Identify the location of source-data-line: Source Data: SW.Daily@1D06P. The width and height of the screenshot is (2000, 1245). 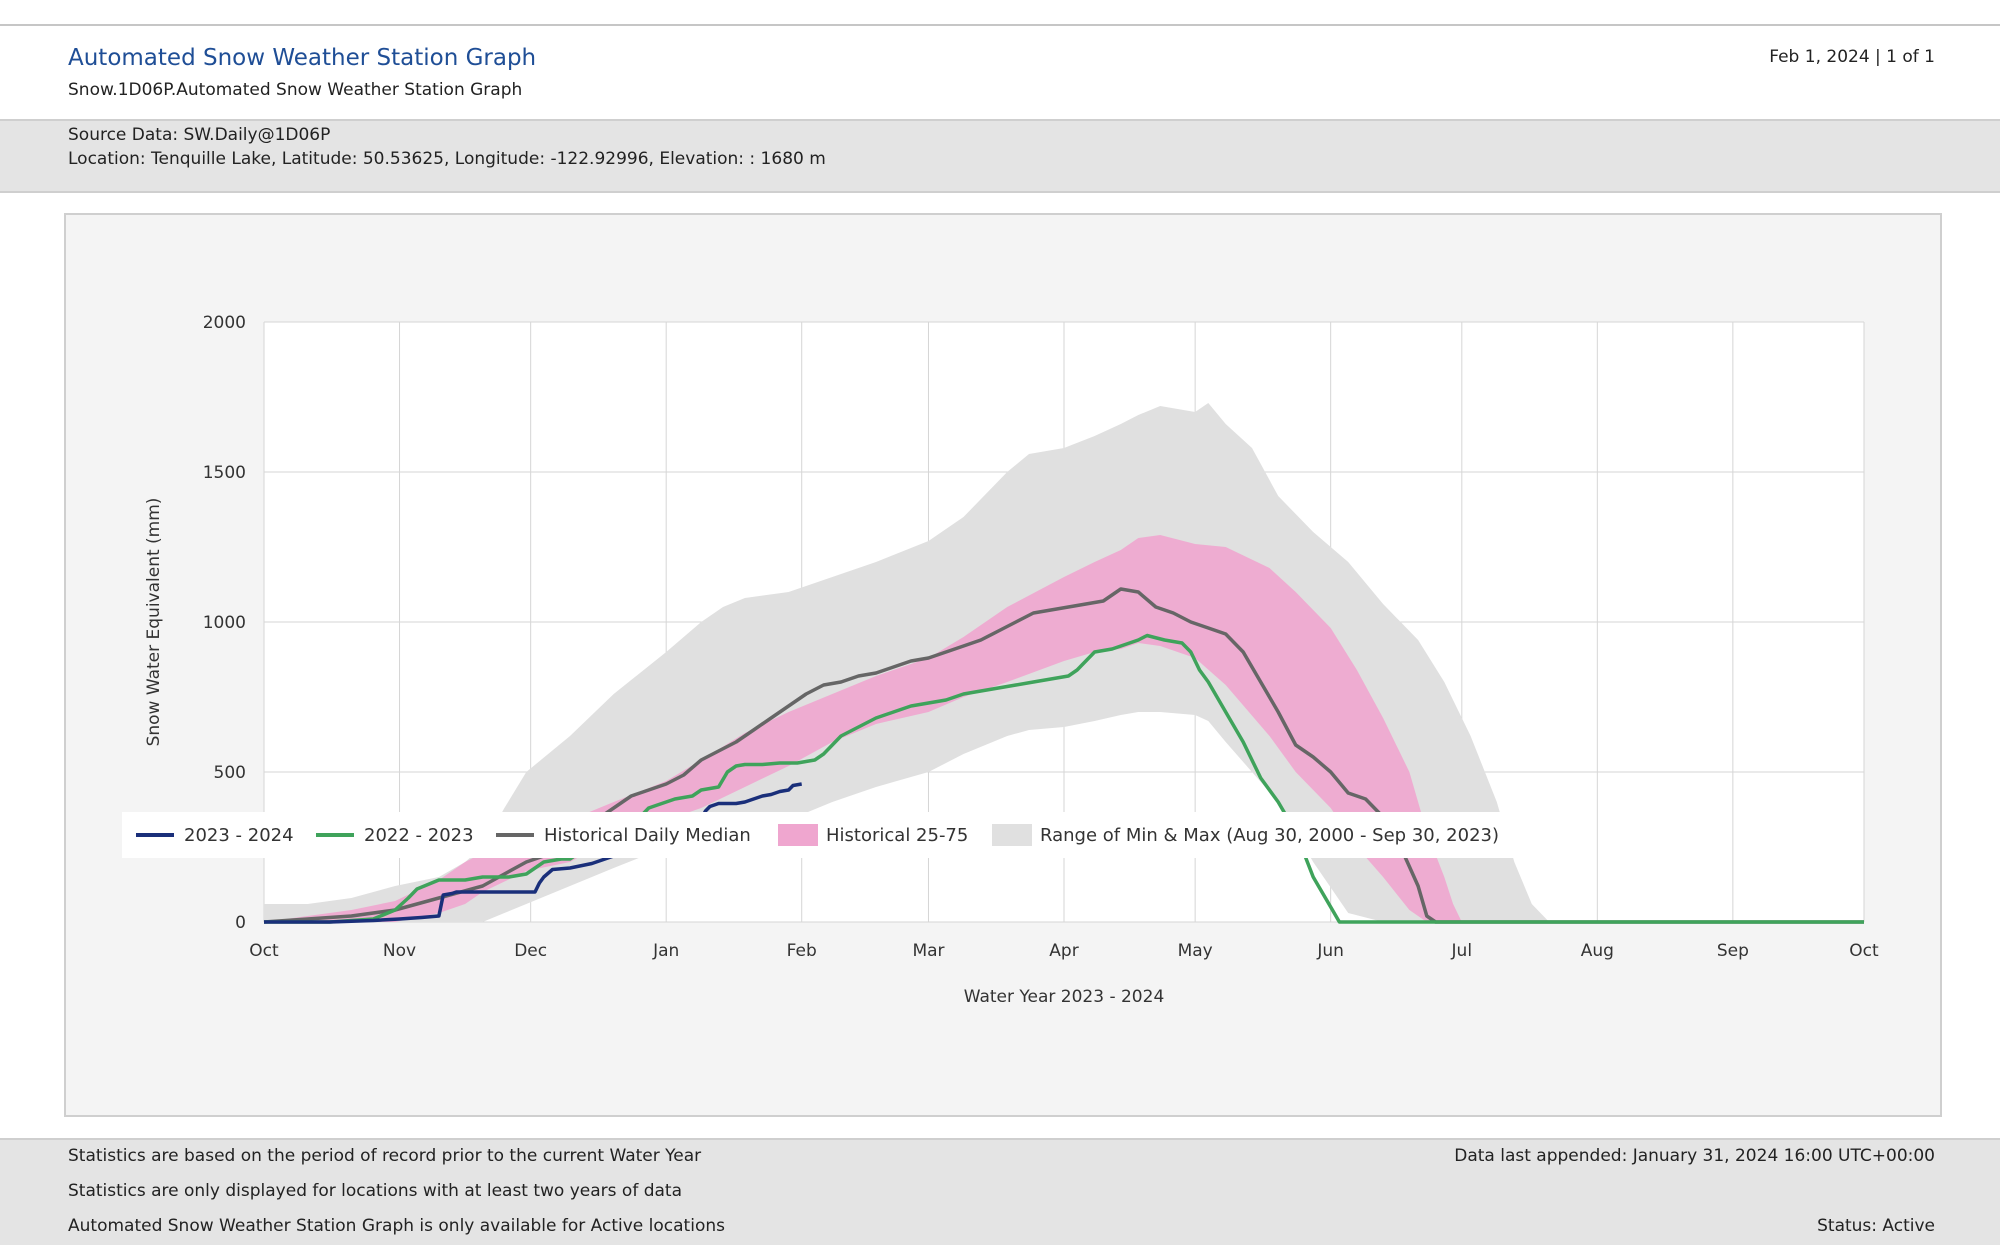
(199, 135).